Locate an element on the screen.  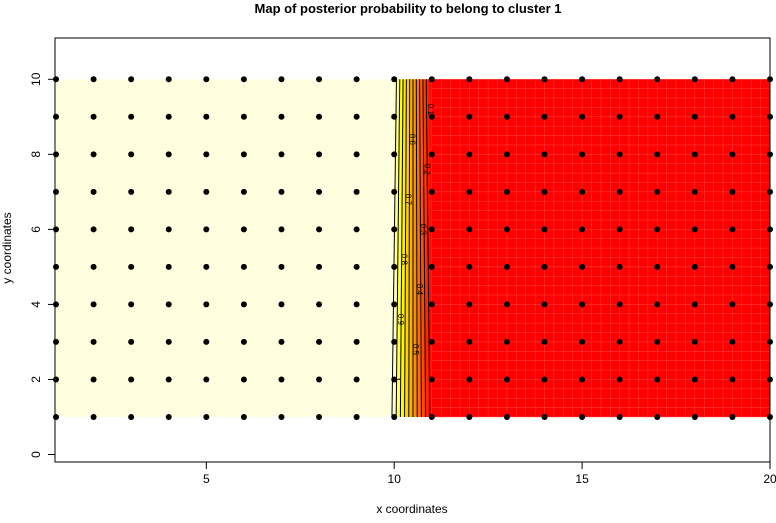
contour-label: 0.3 is located at coordinates (423, 230).